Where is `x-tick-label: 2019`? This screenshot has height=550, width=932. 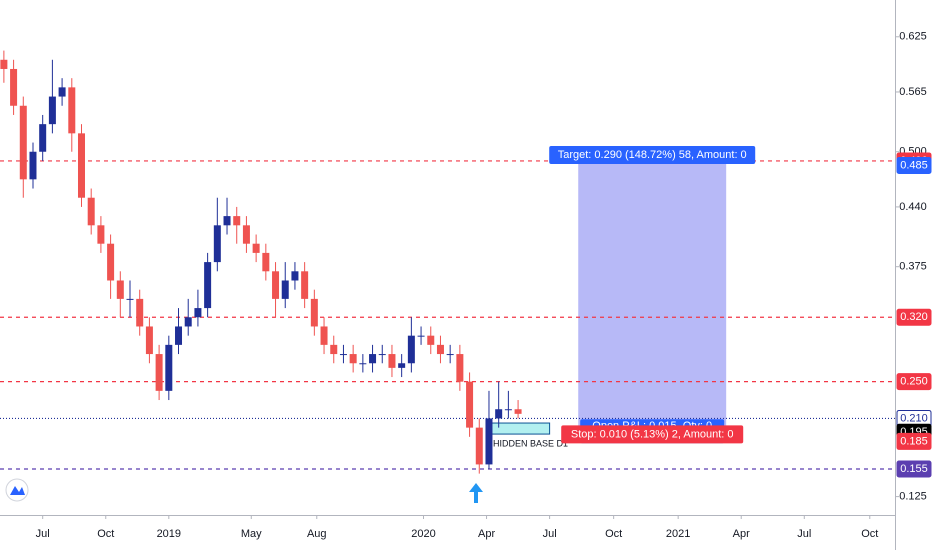
x-tick-label: 2019 is located at coordinates (169, 534).